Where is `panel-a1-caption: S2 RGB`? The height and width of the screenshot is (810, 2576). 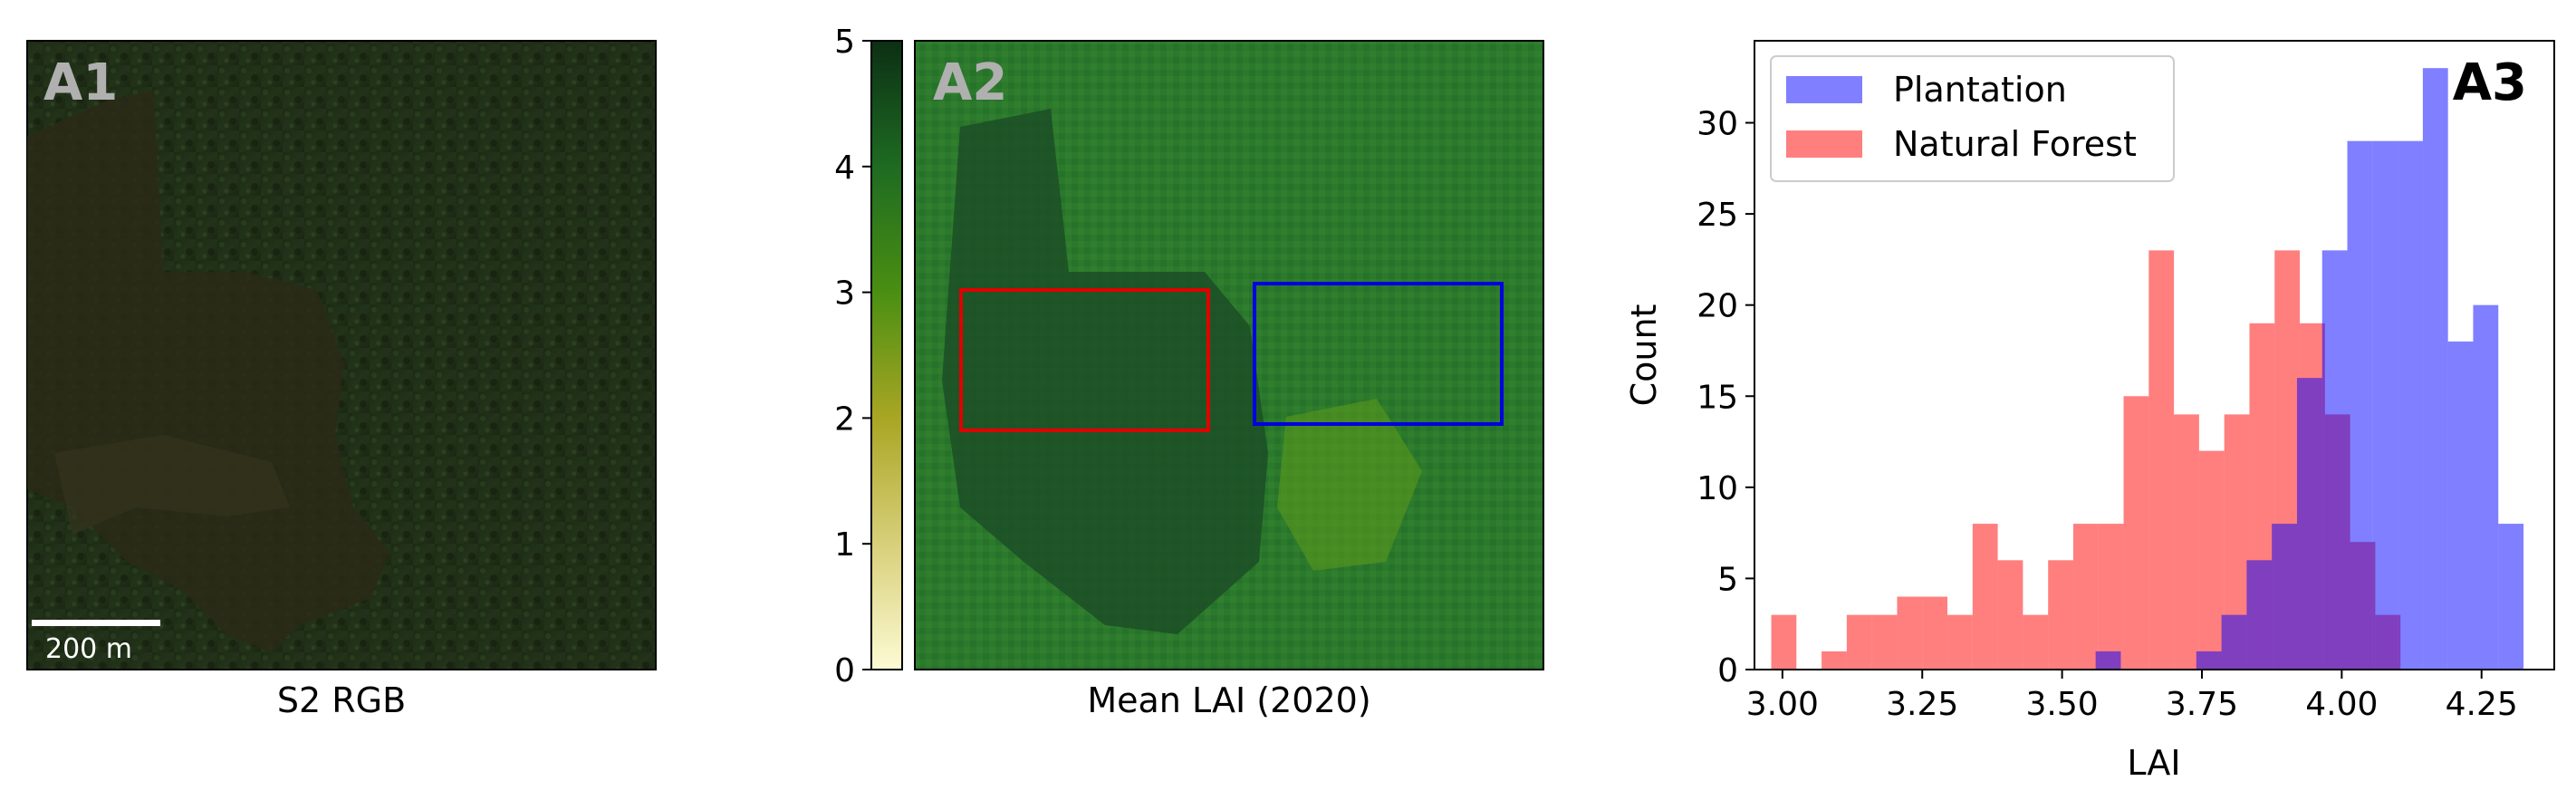 panel-a1-caption: S2 RGB is located at coordinates (341, 700).